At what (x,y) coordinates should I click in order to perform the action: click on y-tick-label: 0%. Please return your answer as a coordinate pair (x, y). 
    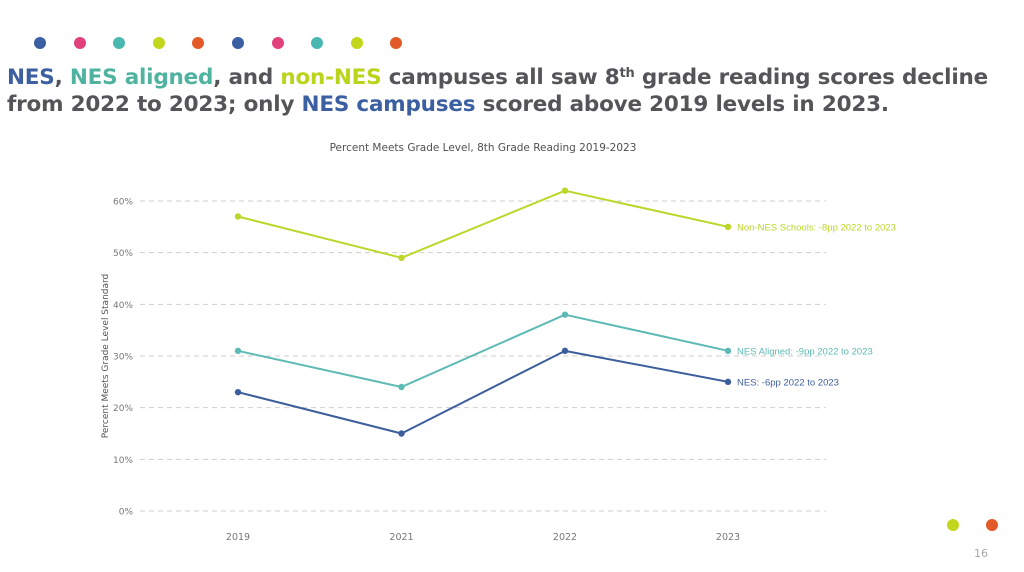
    Looking at the image, I should click on (126, 513).